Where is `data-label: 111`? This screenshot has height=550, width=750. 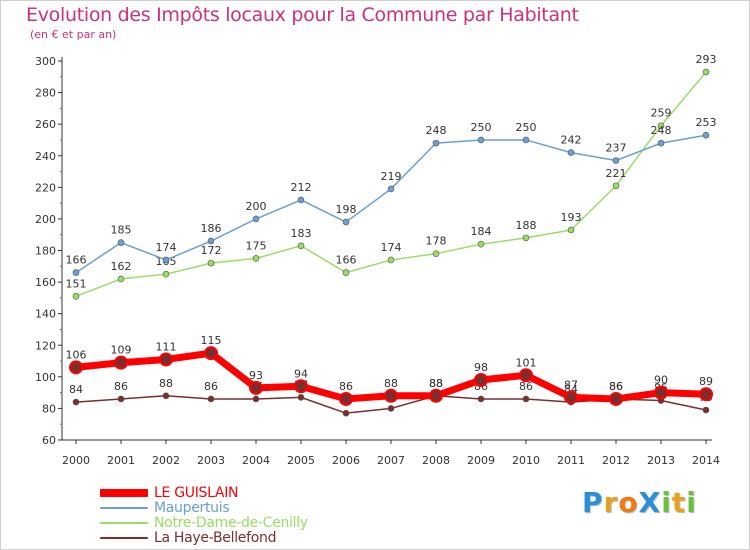
data-label: 111 is located at coordinates (166, 346).